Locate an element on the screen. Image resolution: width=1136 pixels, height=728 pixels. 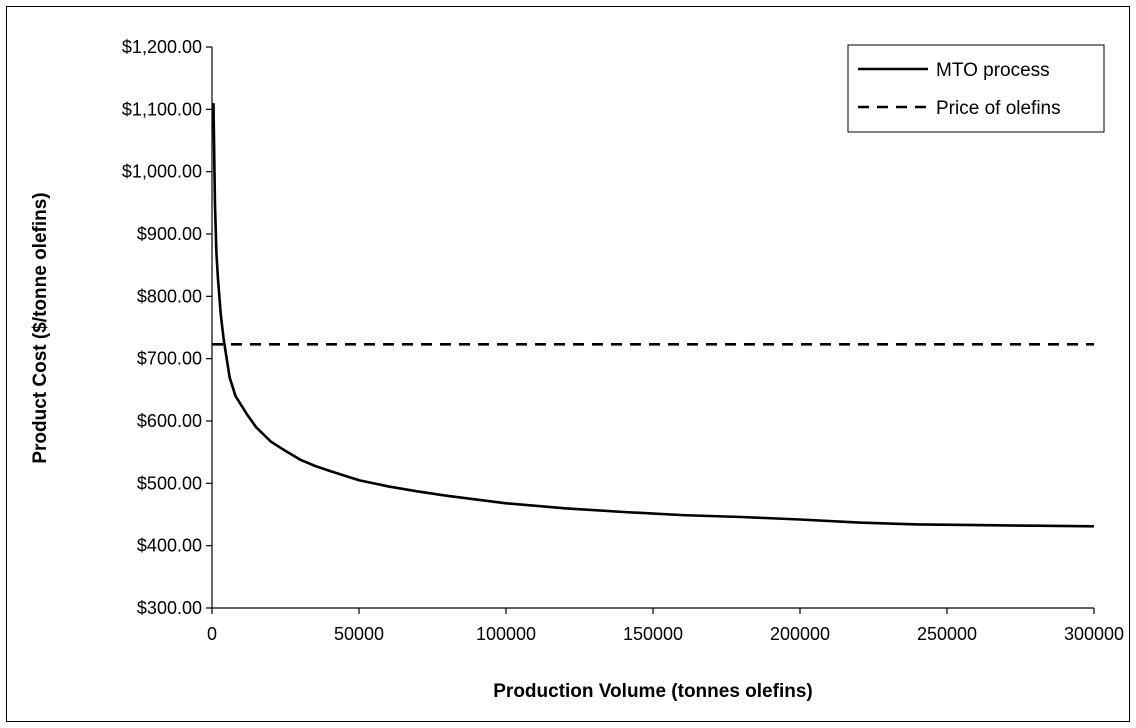
x-tick-label: 100000 is located at coordinates (506, 634).